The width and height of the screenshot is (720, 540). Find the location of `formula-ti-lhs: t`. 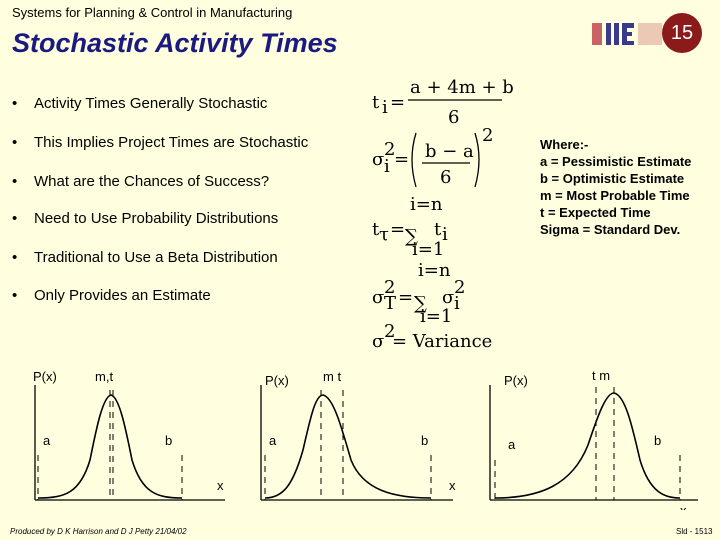

formula-ti-lhs: t is located at coordinates (376, 102).